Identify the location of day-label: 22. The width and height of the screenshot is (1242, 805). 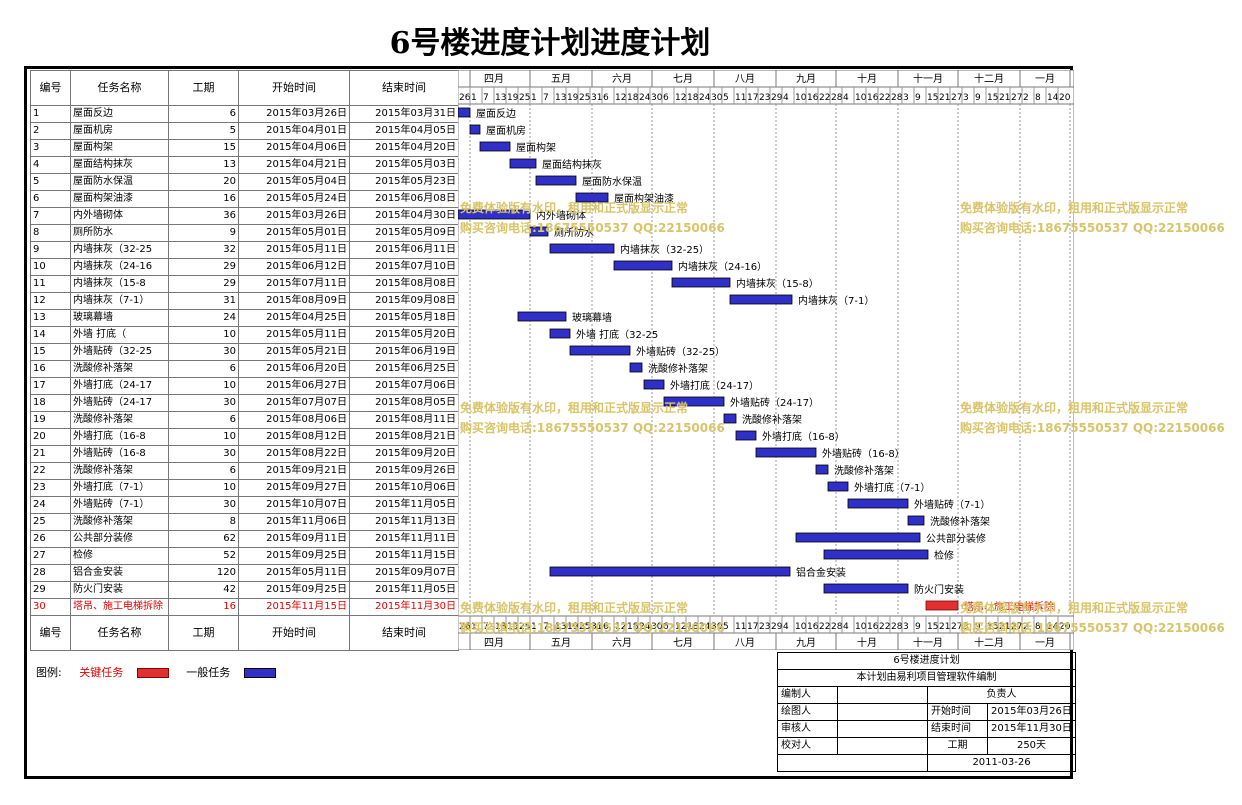
(884, 627).